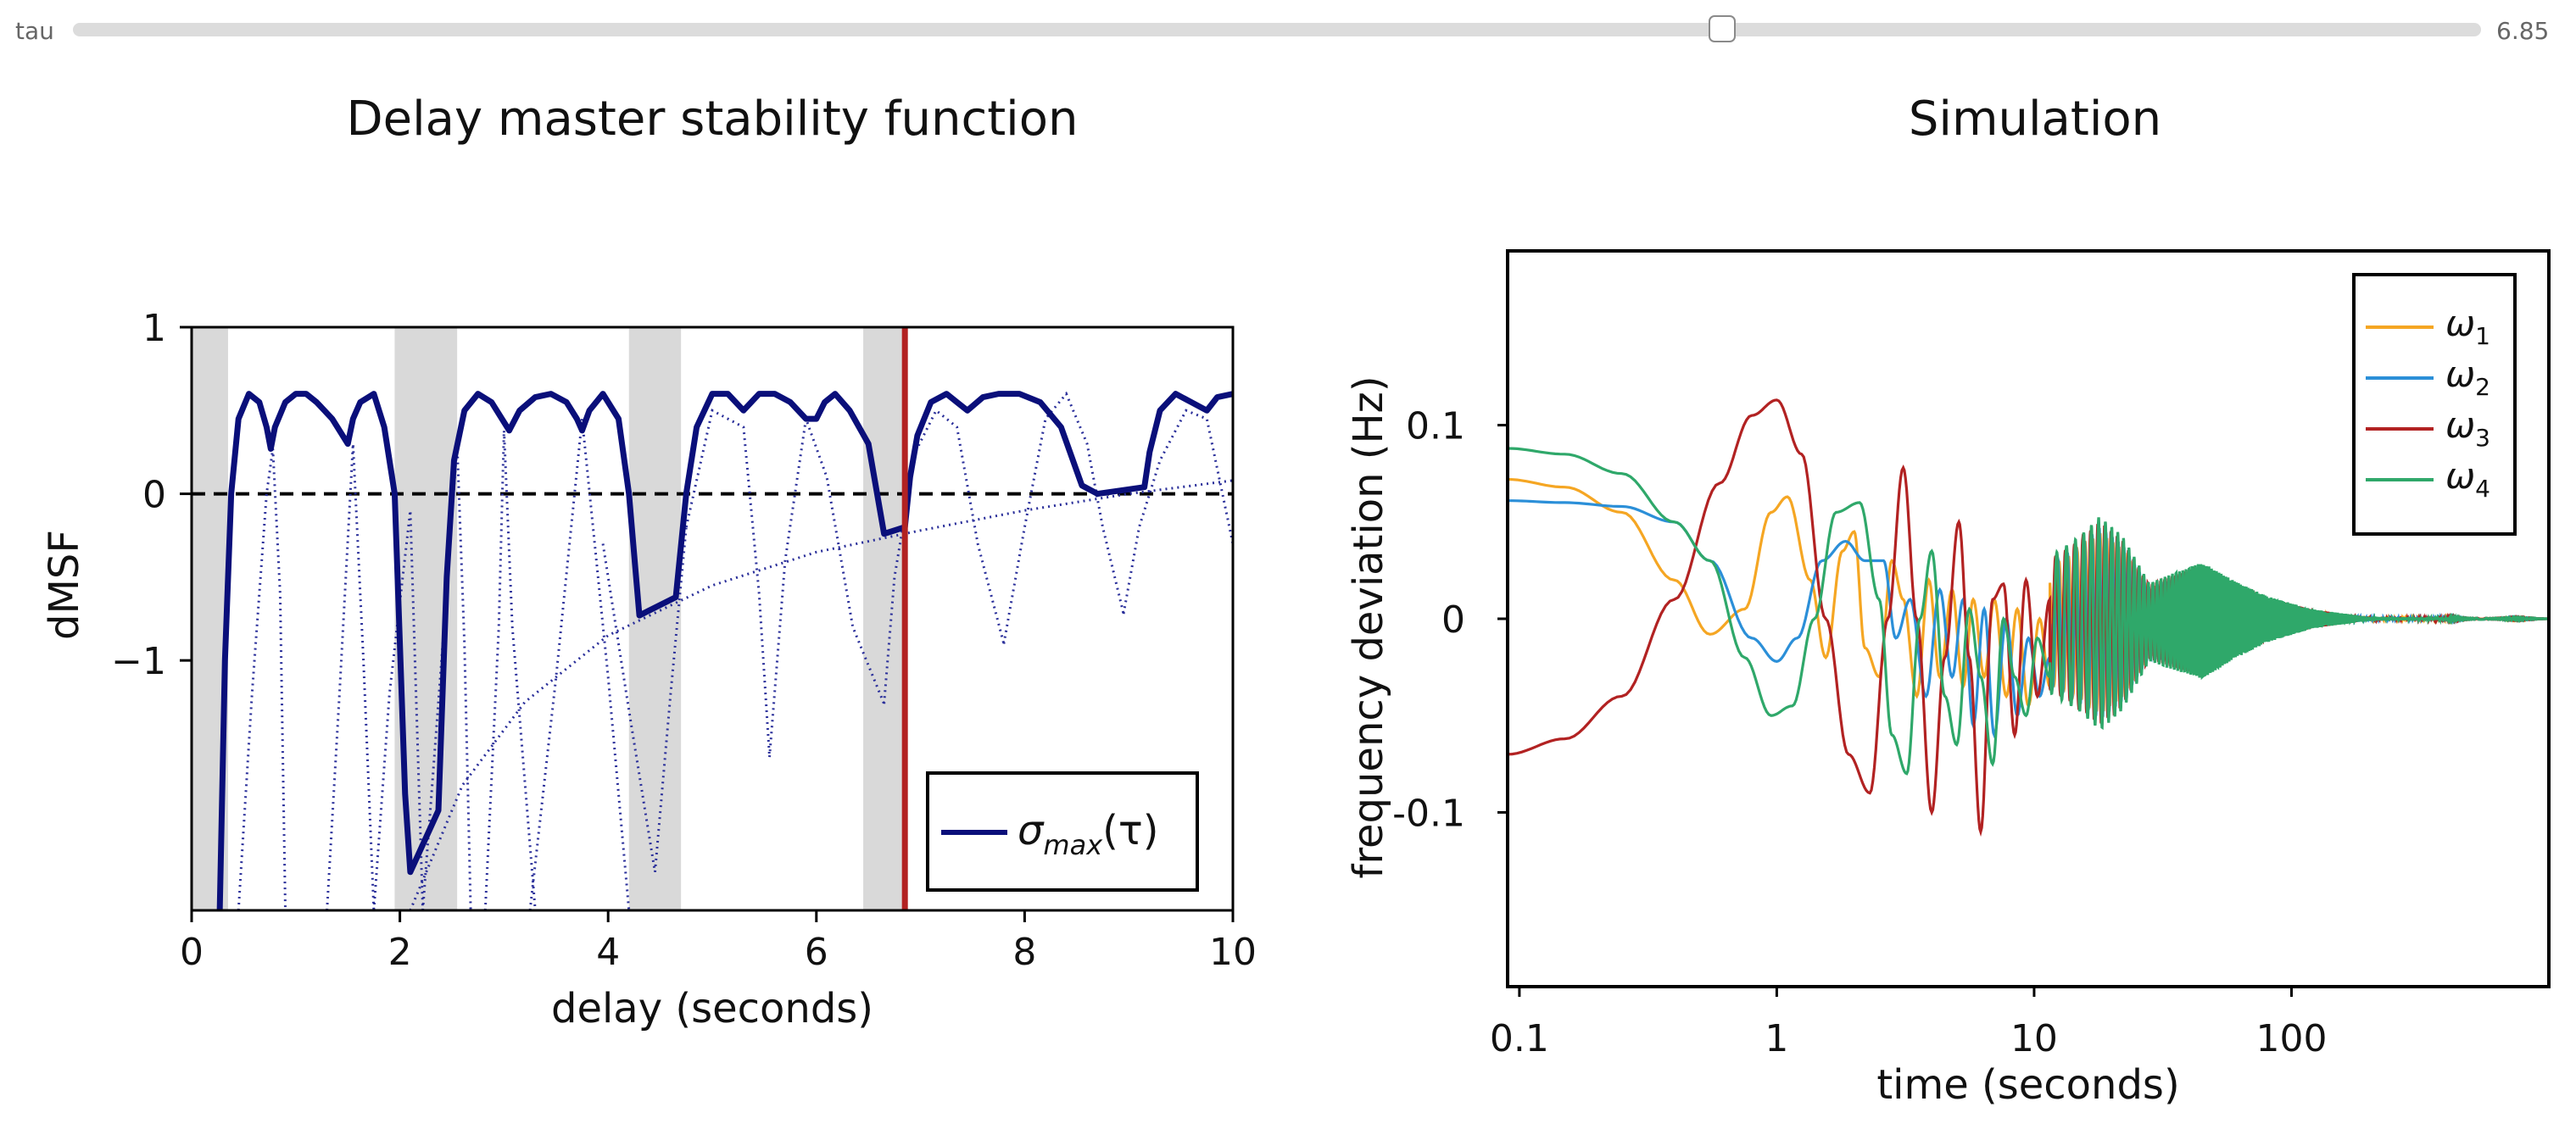 The height and width of the screenshot is (1146, 2576). I want to click on tau-slider-row: tau 6.85, so click(1288, 32).